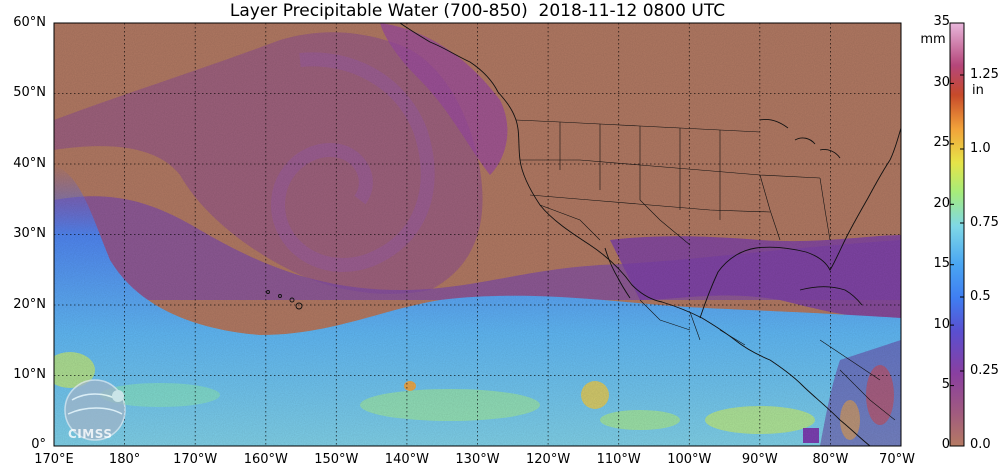 The height and width of the screenshot is (470, 1000). What do you see at coordinates (980, 444) in the screenshot?
I see `cb-in-0-0: 0.0` at bounding box center [980, 444].